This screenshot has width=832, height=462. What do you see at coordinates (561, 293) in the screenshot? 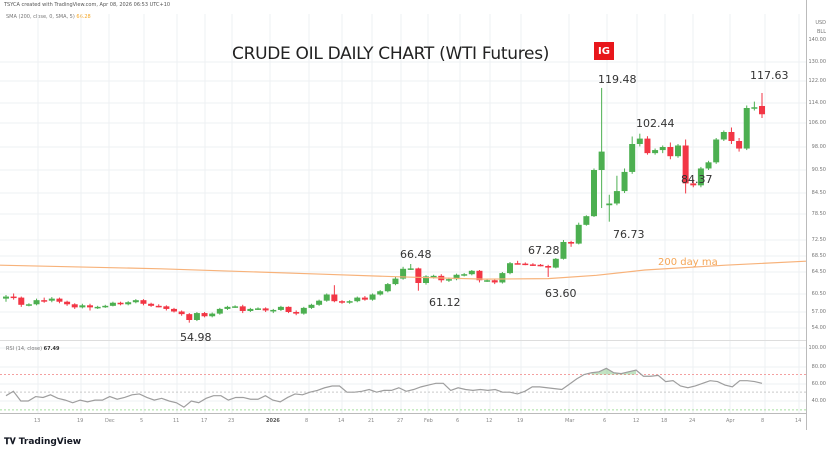
I see `annotation-low-63-60: 63.60` at bounding box center [561, 293].